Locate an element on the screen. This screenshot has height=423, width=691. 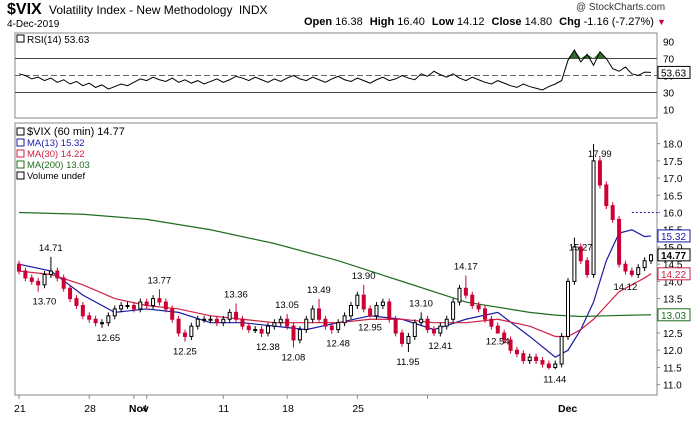
price-tick-label: 17.0 is located at coordinates (673, 179).